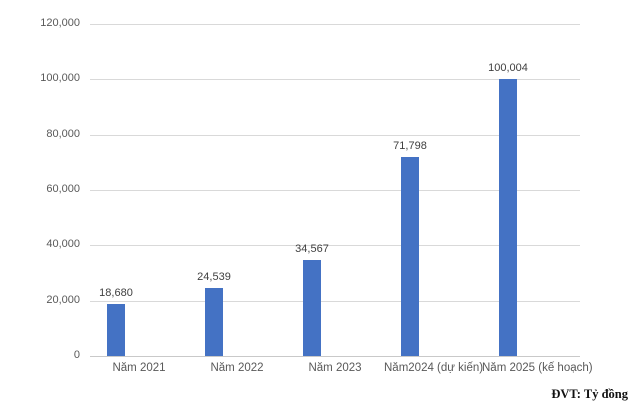 The width and height of the screenshot is (640, 413). What do you see at coordinates (410, 146) in the screenshot?
I see `bar-value-label: 71,798` at bounding box center [410, 146].